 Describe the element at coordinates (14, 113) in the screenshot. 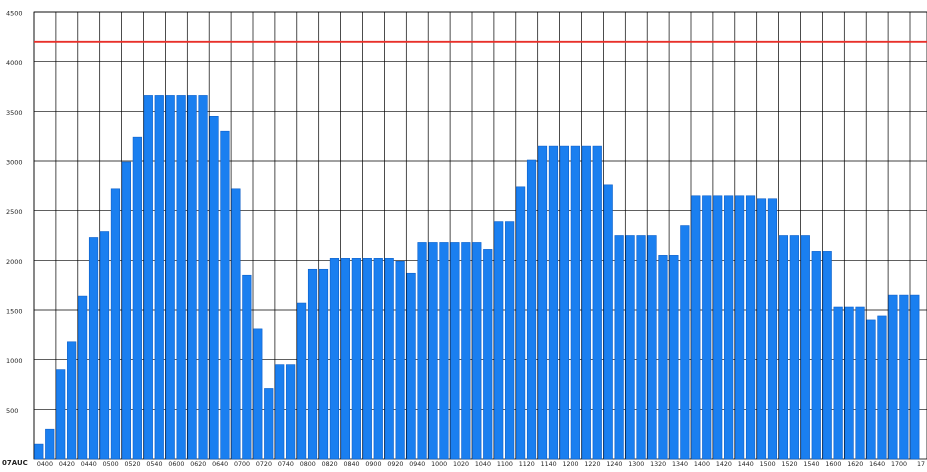

I see `y-tick-label: 3500` at that location.